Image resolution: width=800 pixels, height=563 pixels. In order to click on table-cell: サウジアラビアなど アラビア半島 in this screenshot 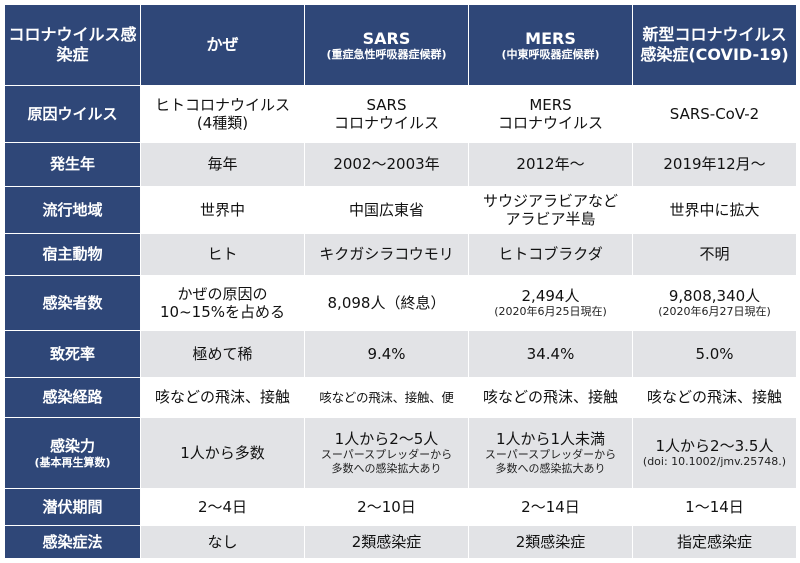, I will do `click(550, 210)`.